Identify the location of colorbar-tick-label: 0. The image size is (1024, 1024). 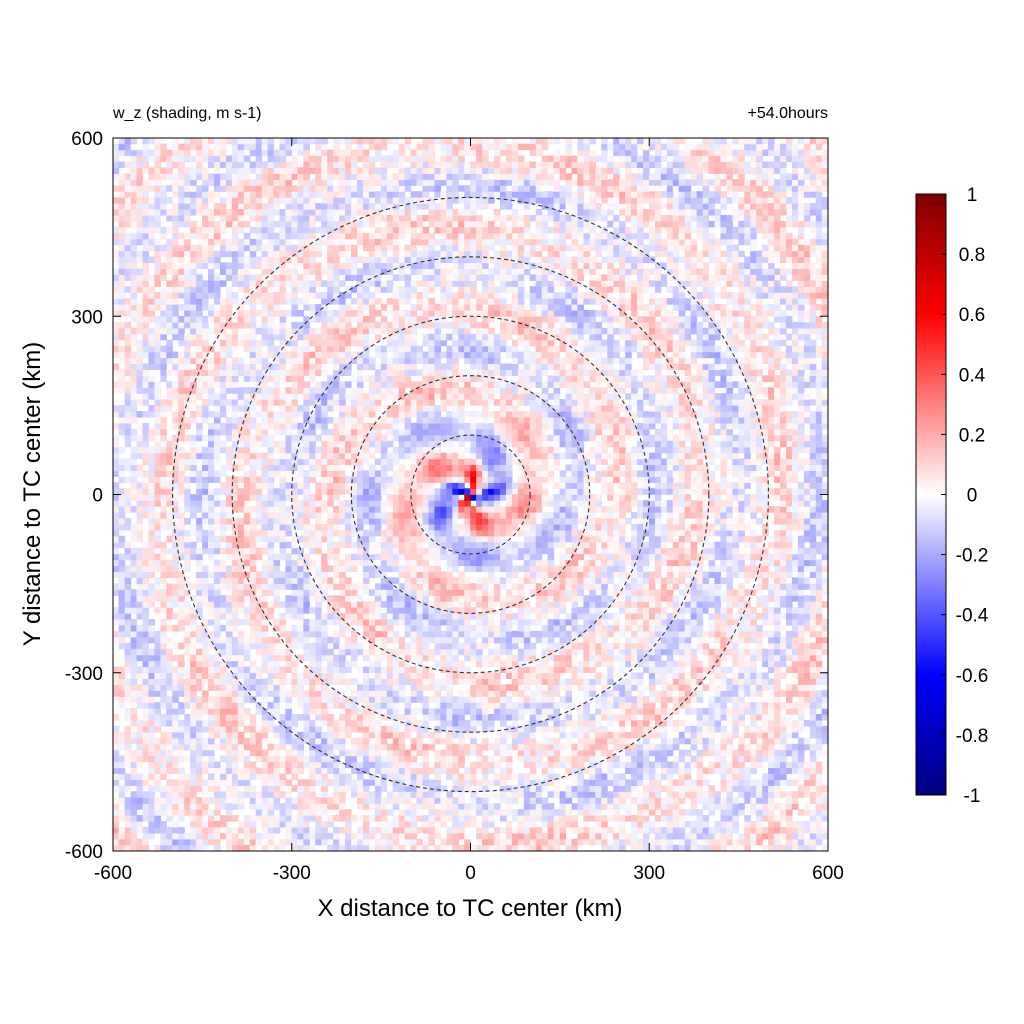
(972, 496).